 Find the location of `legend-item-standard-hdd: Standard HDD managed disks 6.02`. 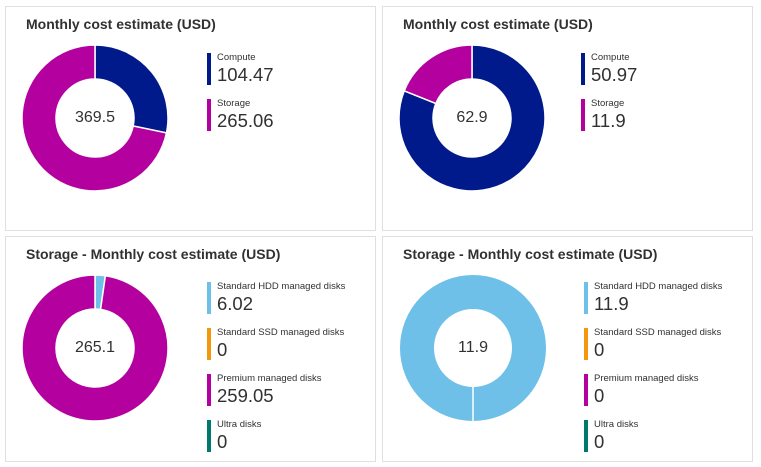

legend-item-standard-hdd: Standard HDD managed disks 6.02 is located at coordinates (276, 304).